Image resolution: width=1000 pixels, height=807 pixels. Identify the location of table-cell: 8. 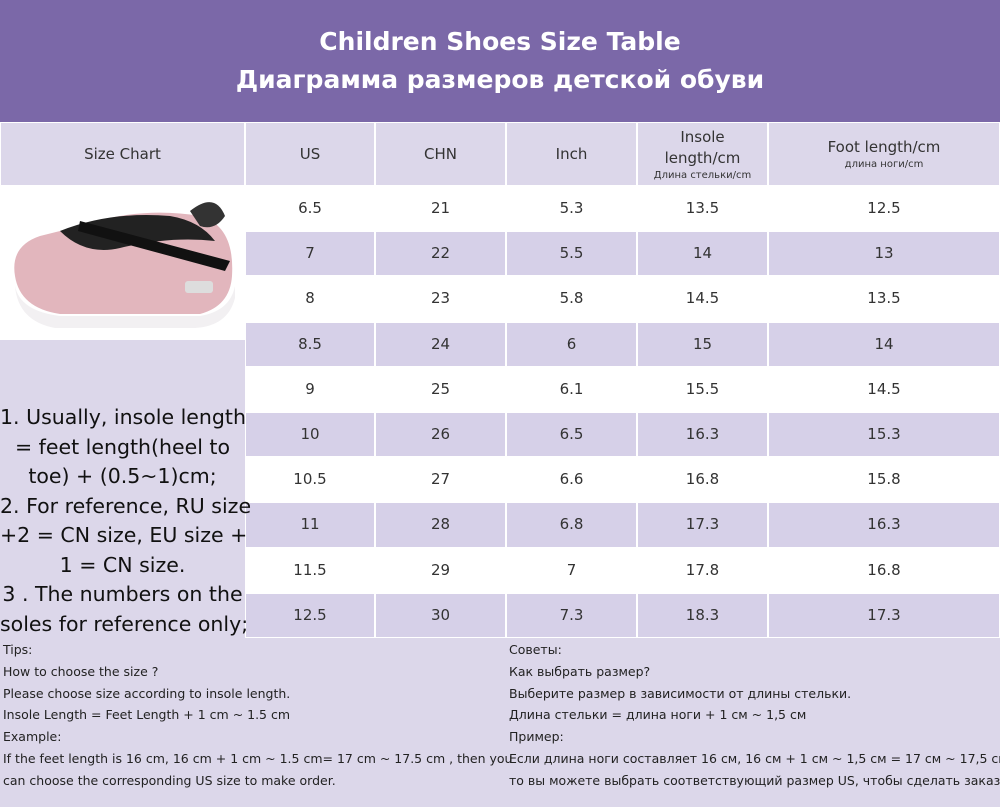
(310, 299).